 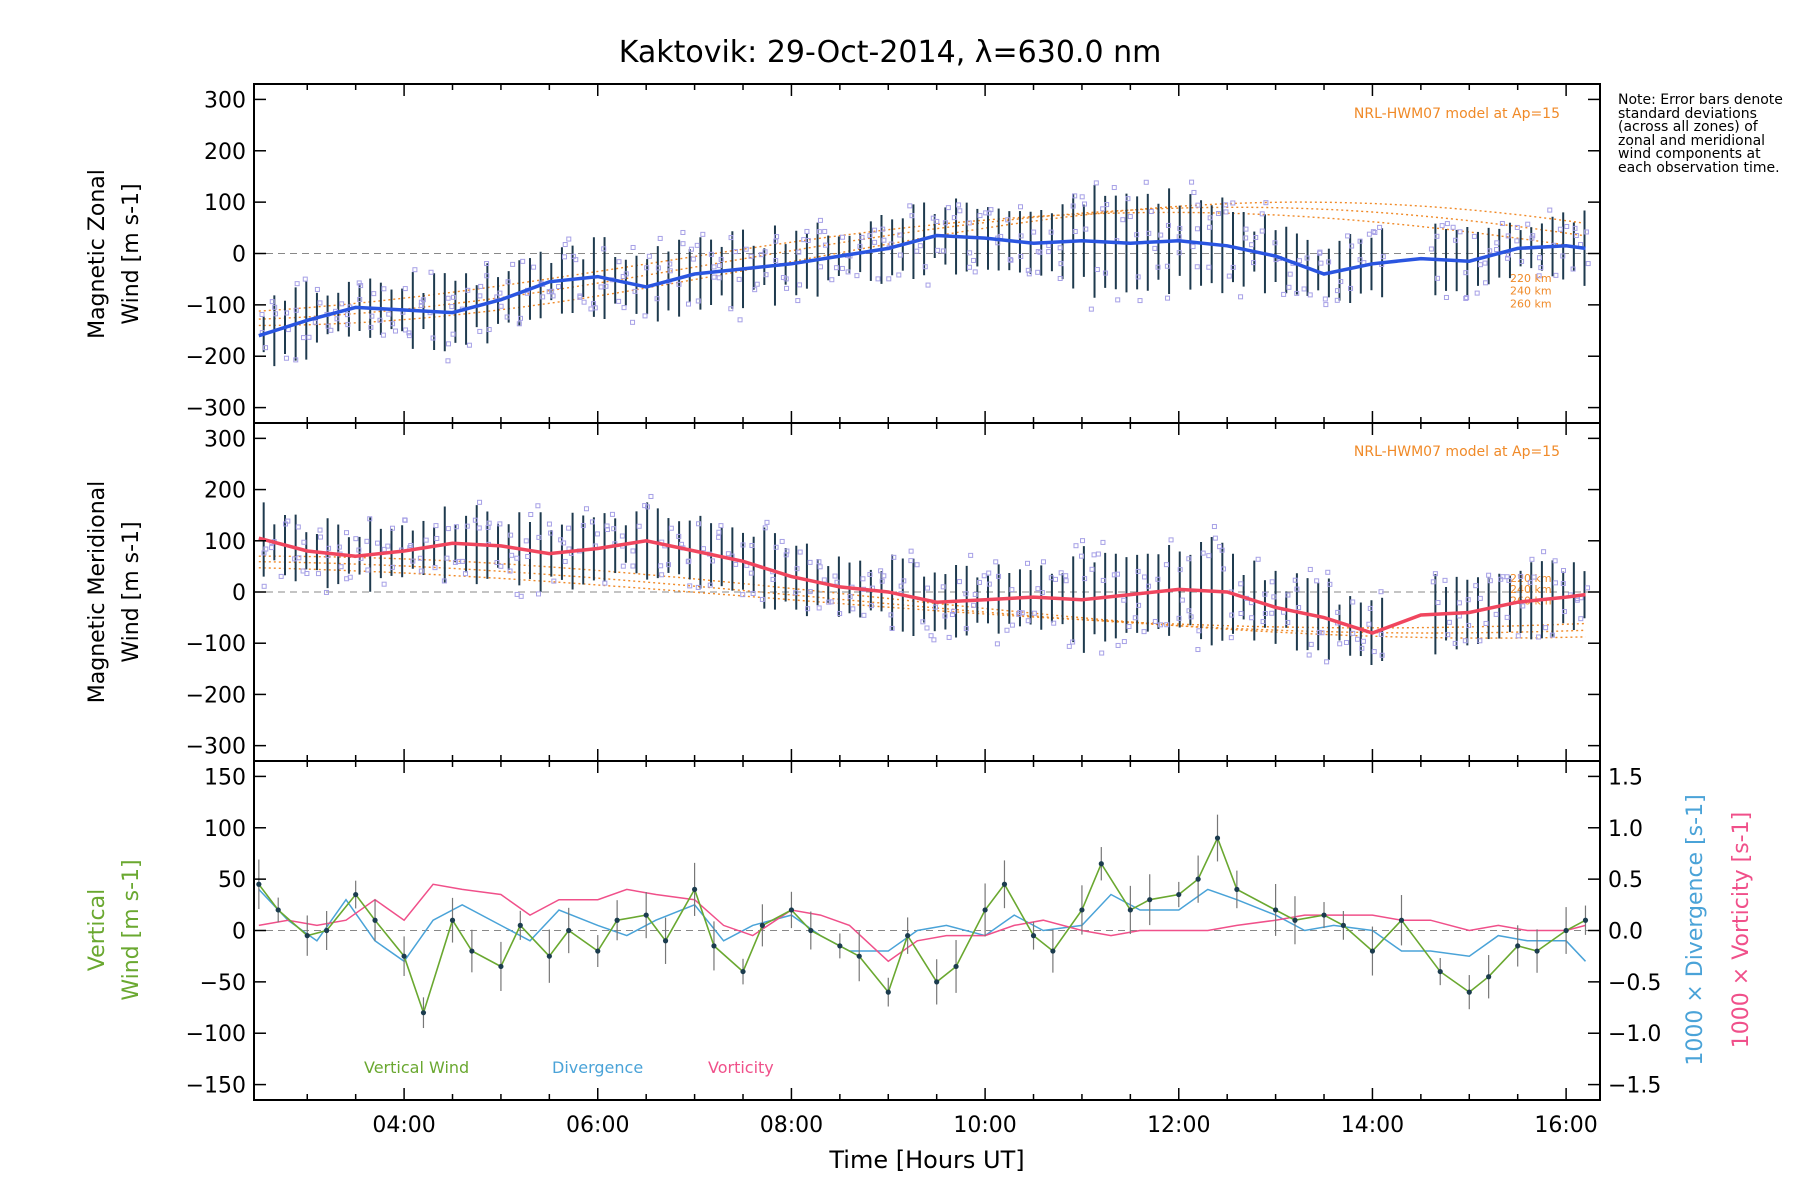 I want to click on vertical-y-label: Vertical Wind [m s-1], so click(x=114, y=929).